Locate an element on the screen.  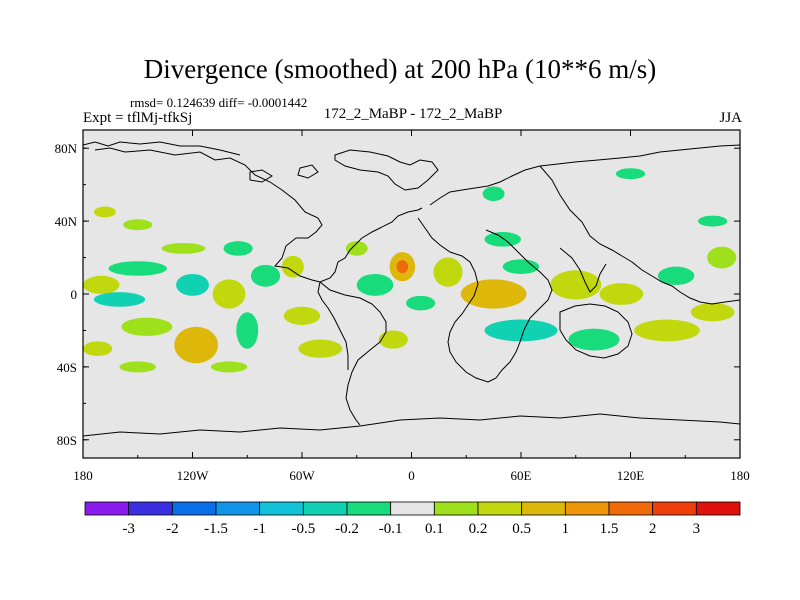
colorbar-label-1: -2 is located at coordinates (172, 529).